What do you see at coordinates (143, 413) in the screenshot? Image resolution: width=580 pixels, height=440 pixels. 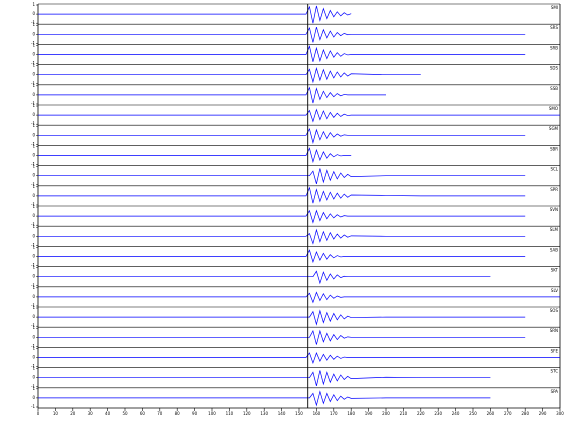 I see `x-tick-label: 60` at bounding box center [143, 413].